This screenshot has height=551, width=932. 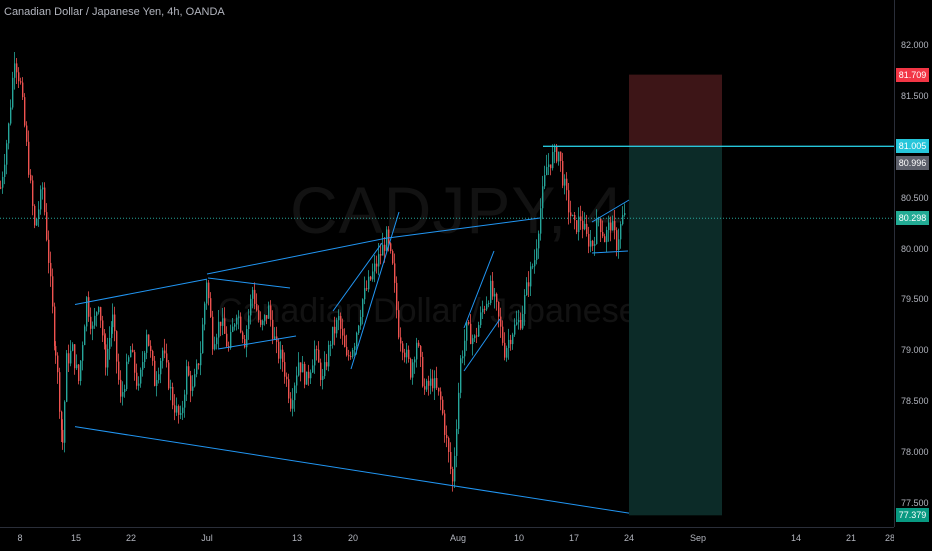 I want to click on time-tick: 17, so click(x=574, y=538).